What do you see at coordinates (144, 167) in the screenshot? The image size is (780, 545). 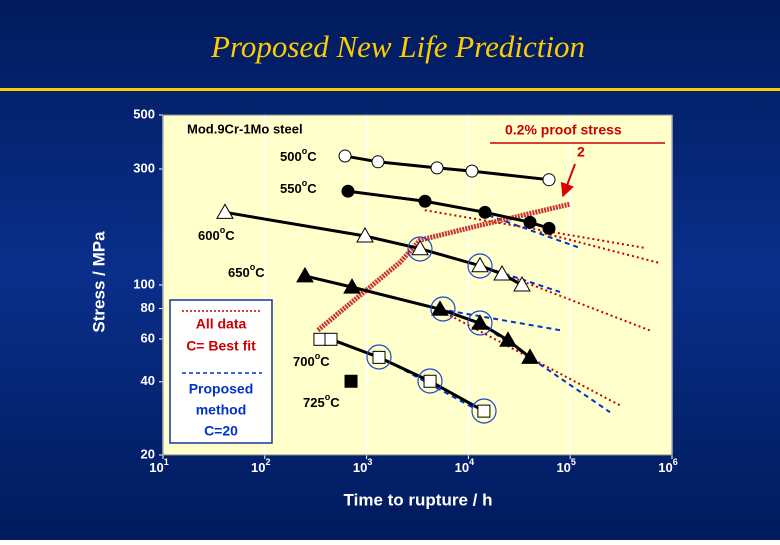 I see `y-tick-label: 300` at bounding box center [144, 167].